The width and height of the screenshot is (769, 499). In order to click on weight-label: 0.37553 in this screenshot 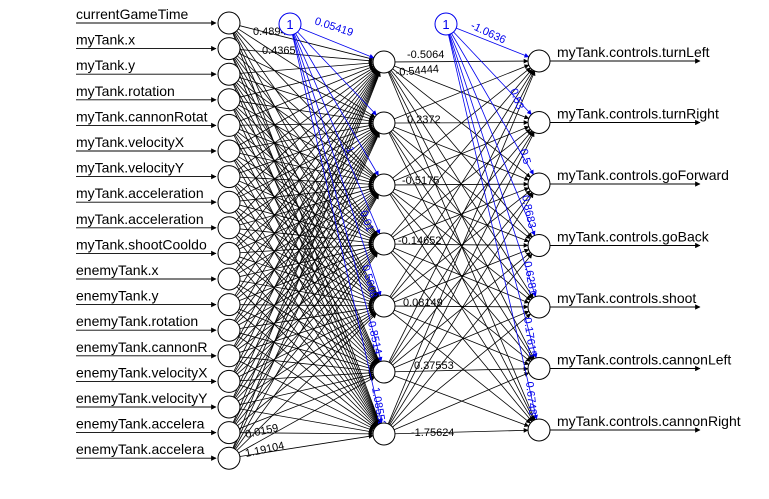, I will do `click(434, 366)`.